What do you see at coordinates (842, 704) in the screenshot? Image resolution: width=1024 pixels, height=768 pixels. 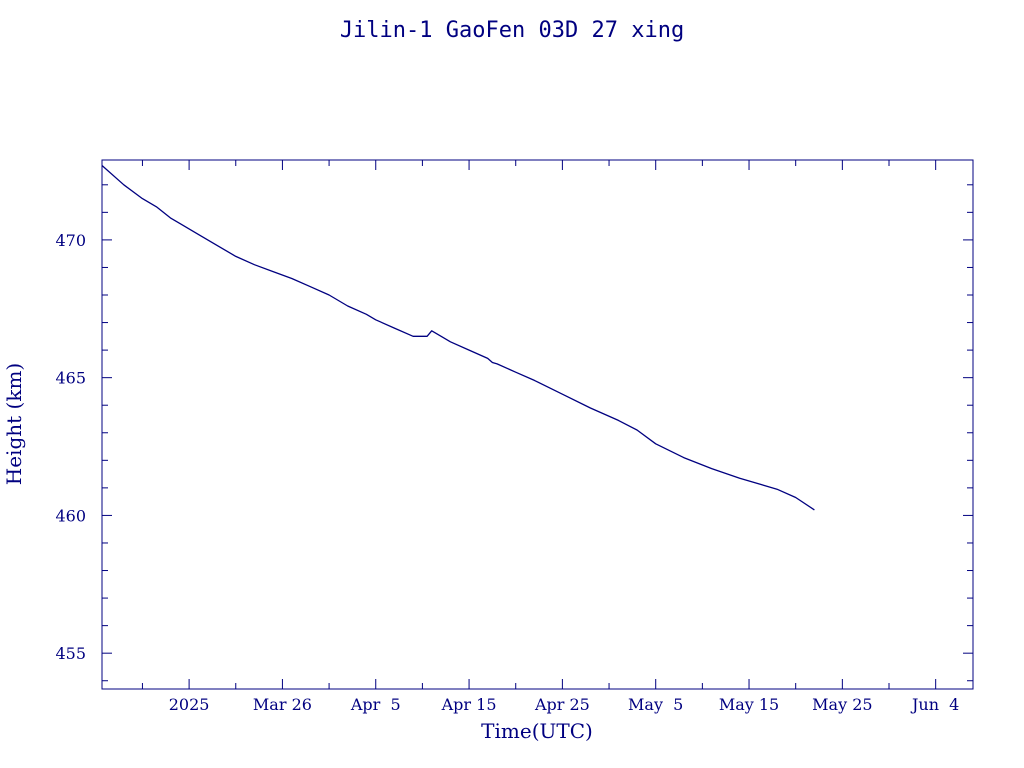 I see `x-tick-label: May 25` at bounding box center [842, 704].